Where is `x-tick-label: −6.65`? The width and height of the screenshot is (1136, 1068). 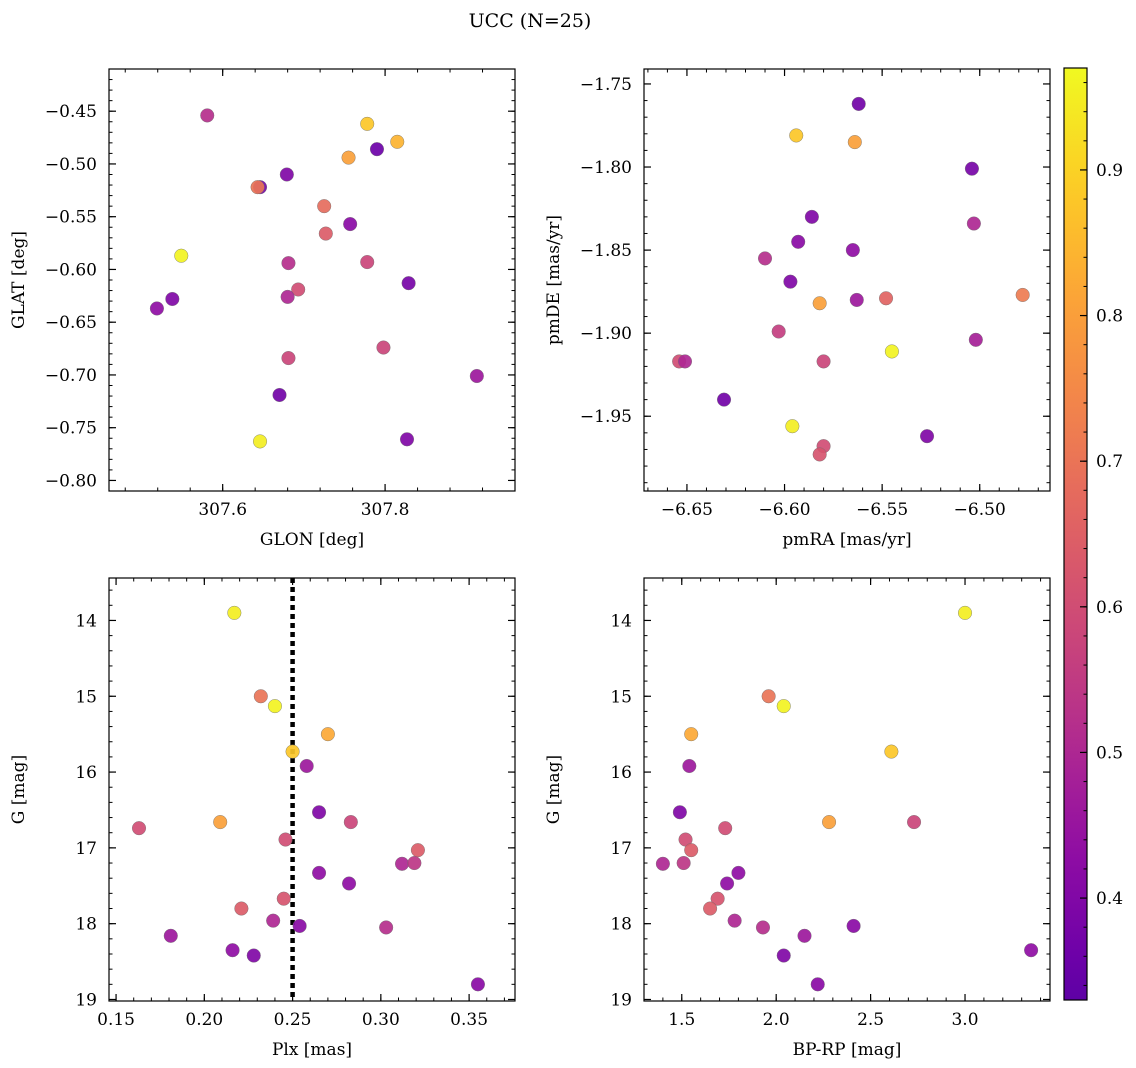
x-tick-label: −6.65 is located at coordinates (687, 510).